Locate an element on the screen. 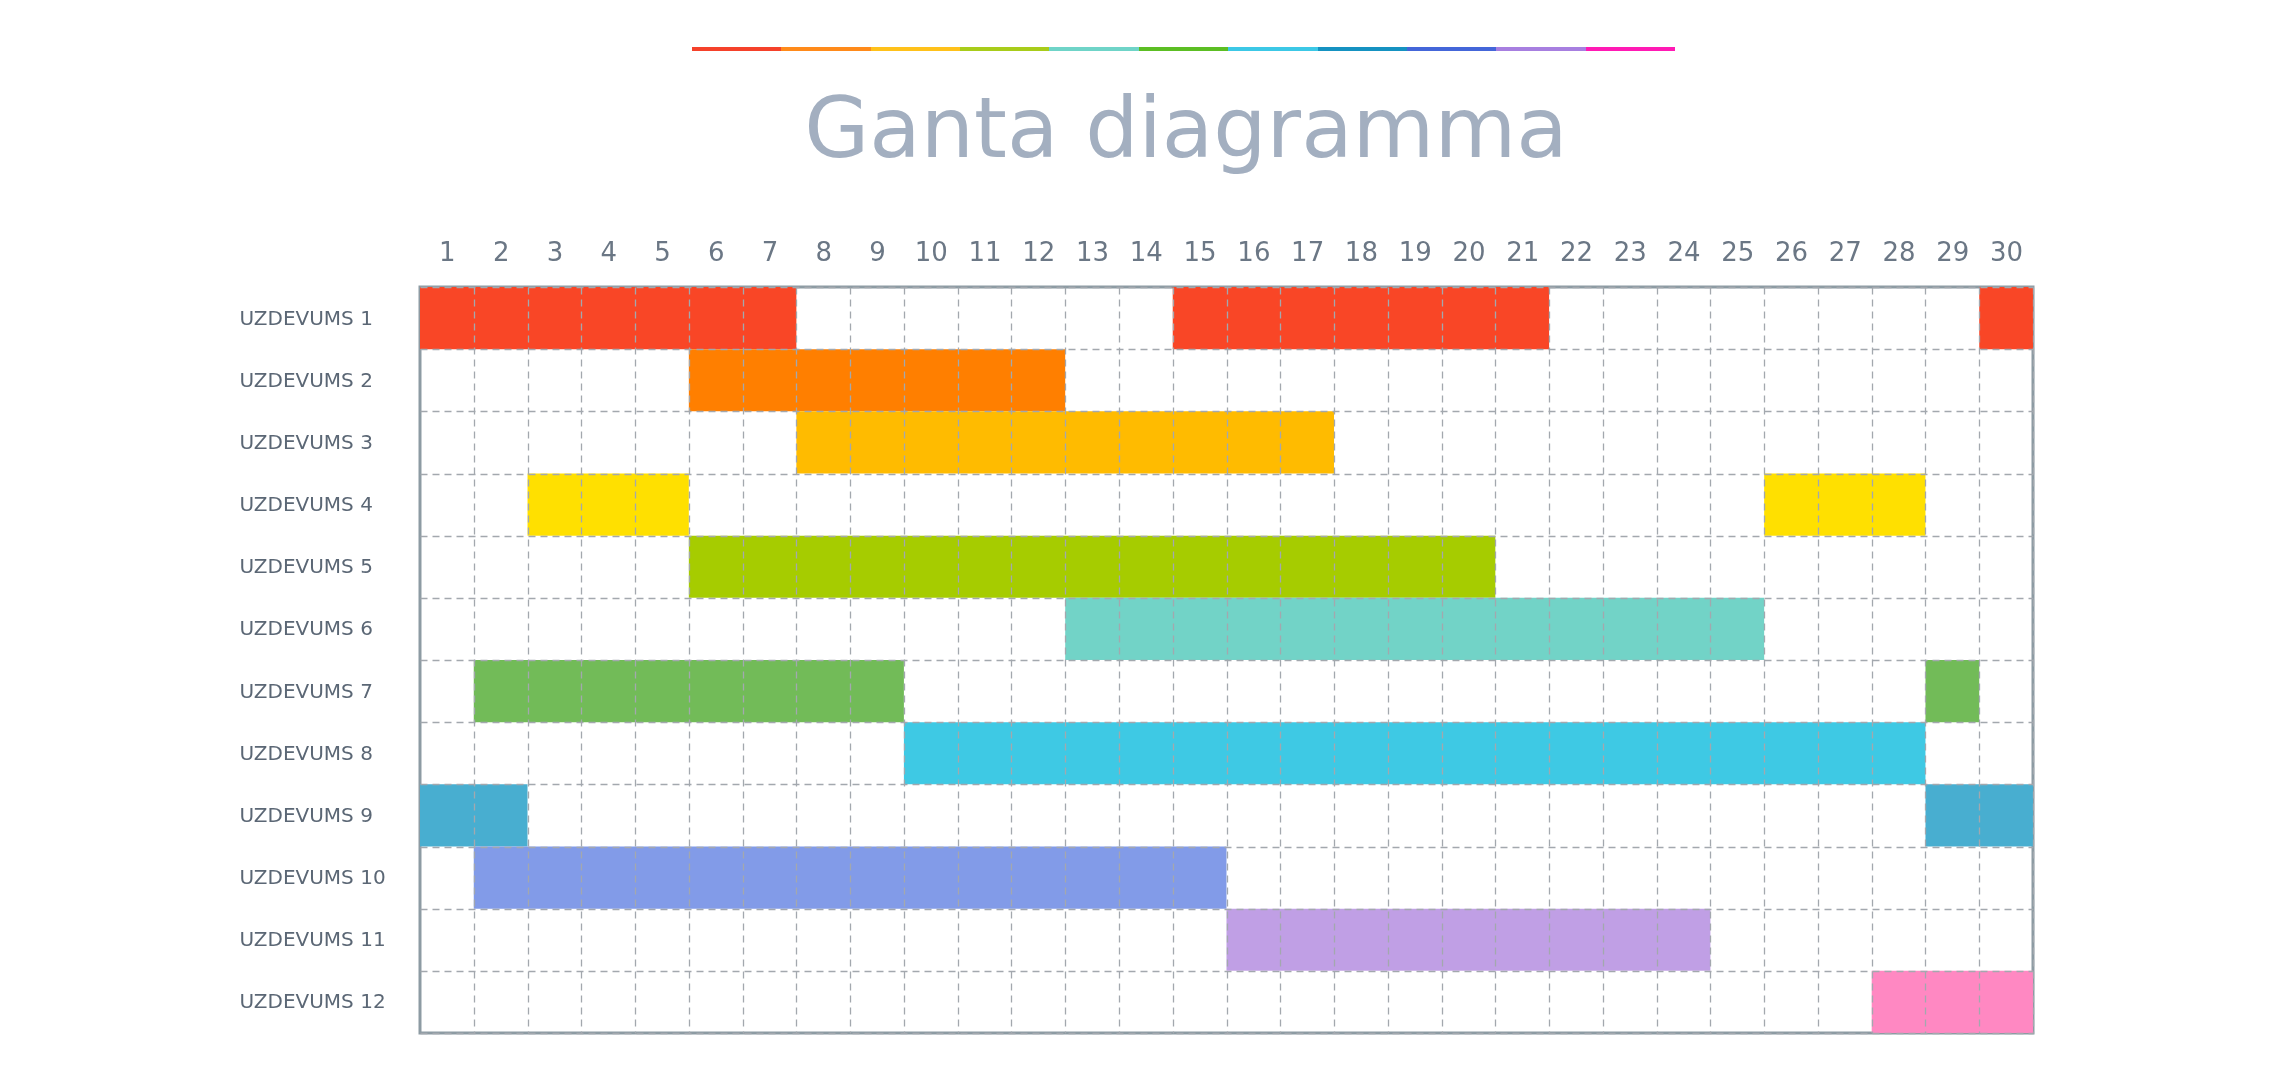 This screenshot has width=2288, height=1080. x-tick-label: 26 is located at coordinates (1792, 251).